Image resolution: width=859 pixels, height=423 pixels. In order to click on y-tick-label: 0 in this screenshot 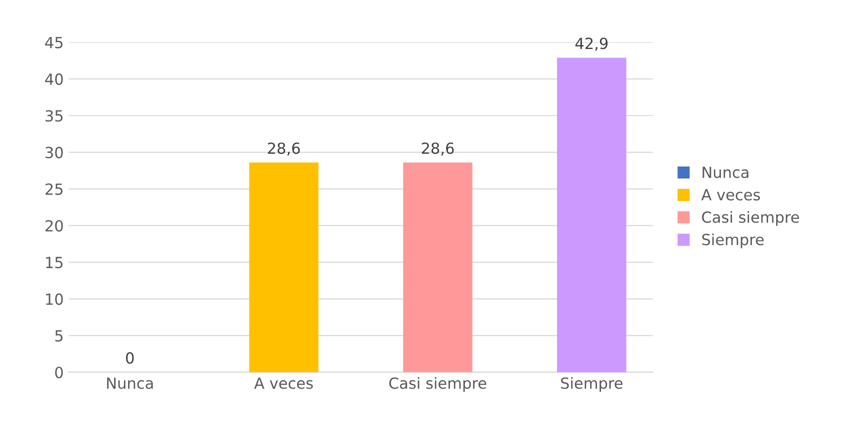, I will do `click(59, 372)`.